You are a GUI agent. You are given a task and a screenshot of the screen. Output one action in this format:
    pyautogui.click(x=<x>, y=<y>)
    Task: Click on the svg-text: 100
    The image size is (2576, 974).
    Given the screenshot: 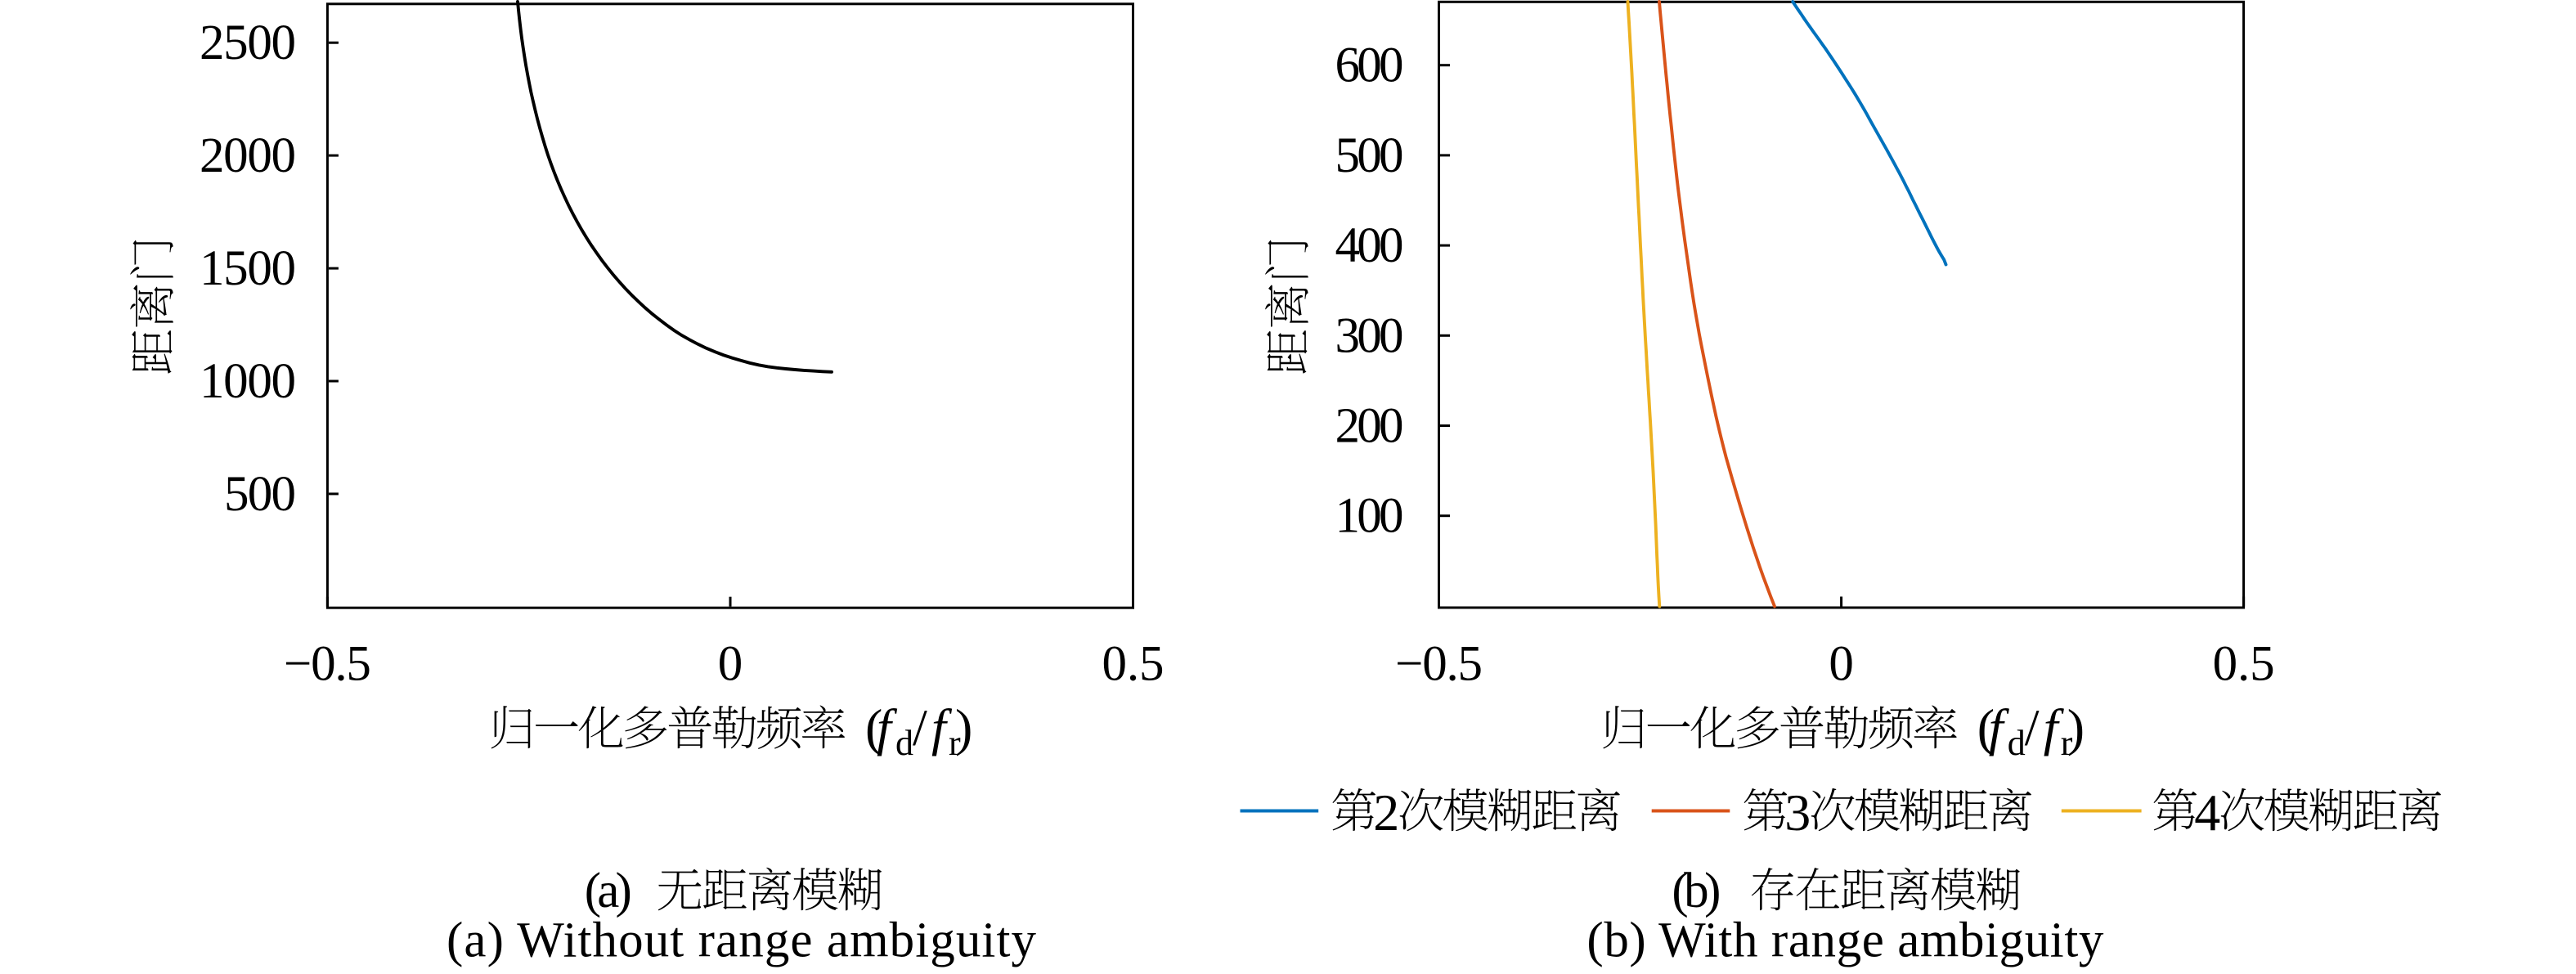 What is the action you would take?
    pyautogui.click(x=1369, y=517)
    